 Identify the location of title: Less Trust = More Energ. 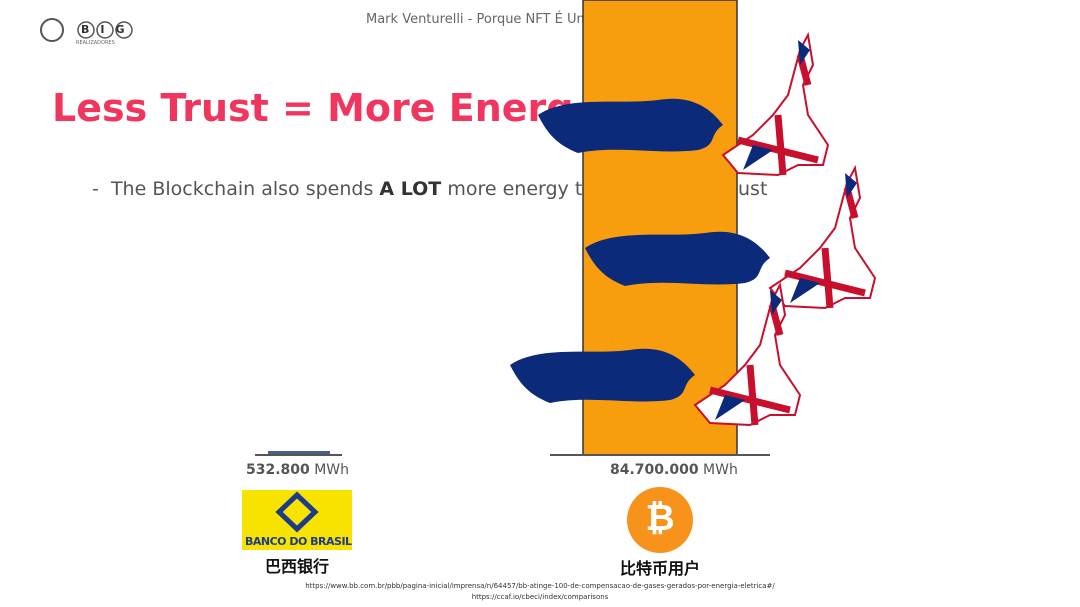
(313, 108).